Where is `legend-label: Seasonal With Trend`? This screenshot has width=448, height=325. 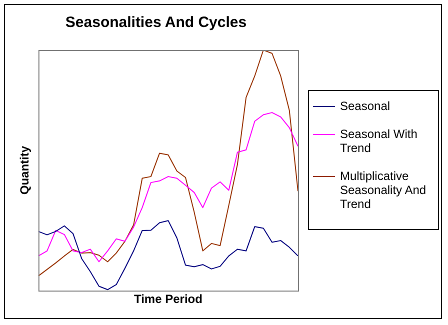
legend-label: Seasonal With Trend is located at coordinates (379, 141).